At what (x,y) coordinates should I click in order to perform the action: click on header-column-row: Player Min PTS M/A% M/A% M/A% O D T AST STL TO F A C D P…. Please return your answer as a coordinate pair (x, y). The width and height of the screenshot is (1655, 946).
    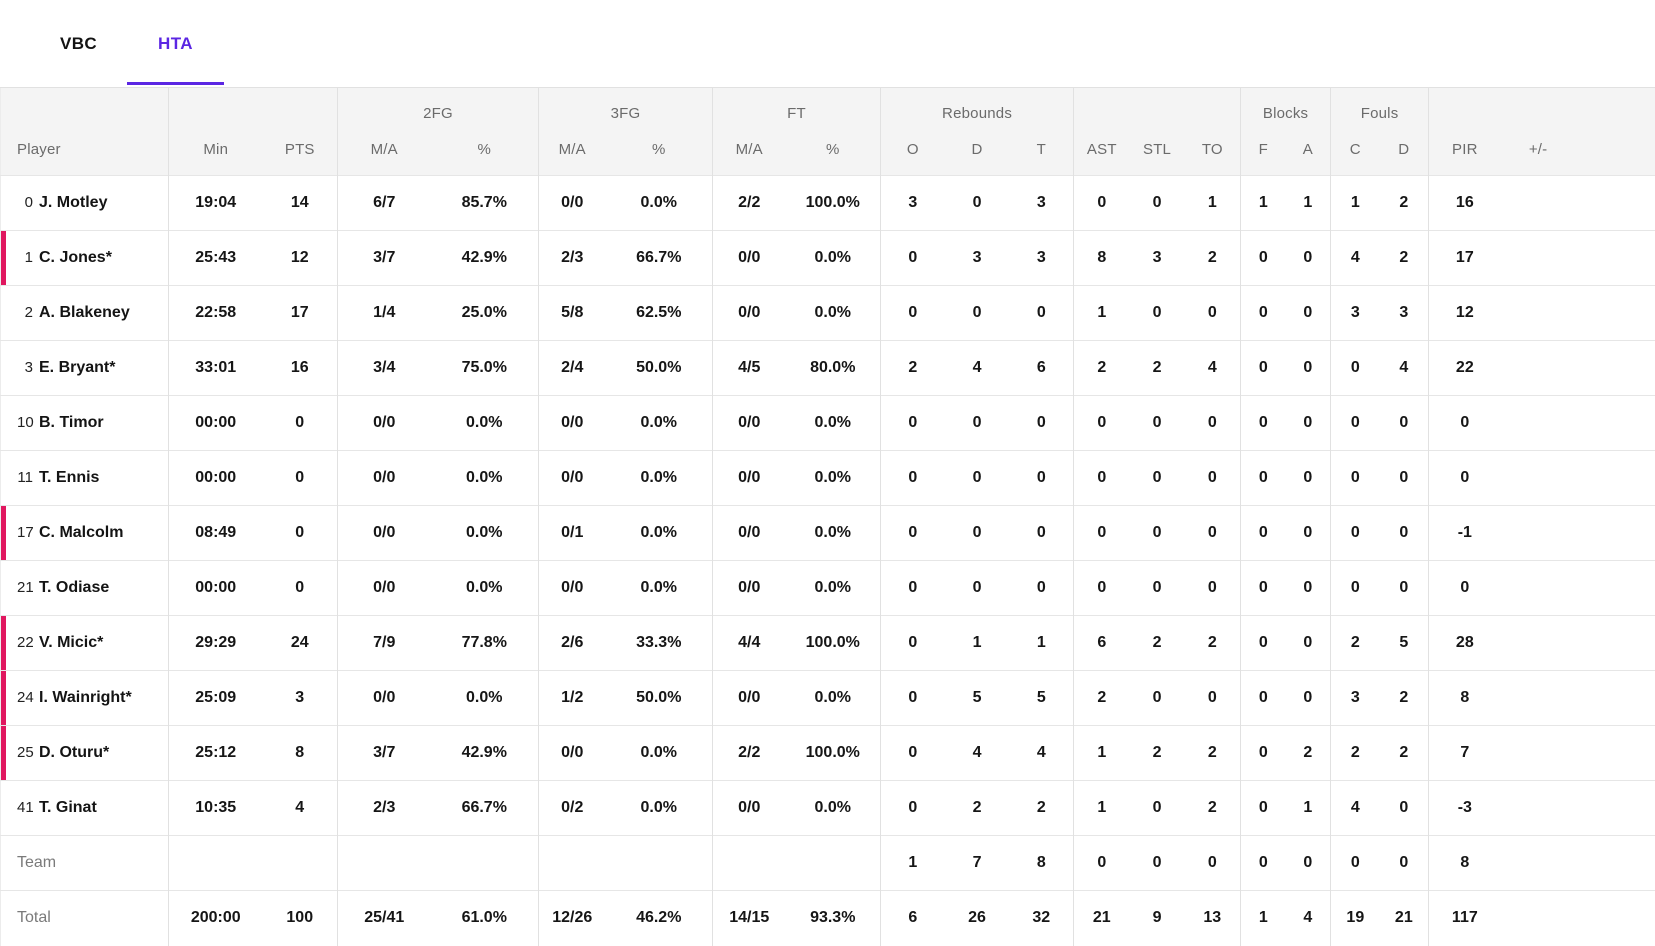
    Looking at the image, I should click on (827, 149).